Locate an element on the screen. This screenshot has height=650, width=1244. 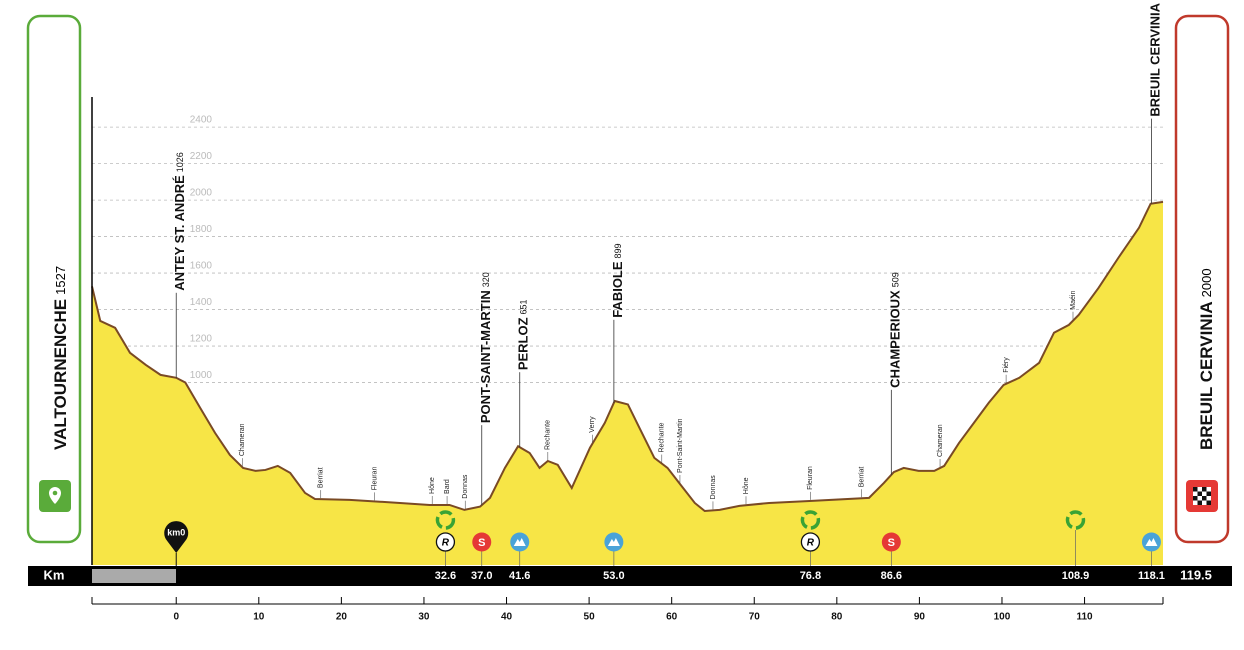
pin-dot is located at coordinates (55, 493).